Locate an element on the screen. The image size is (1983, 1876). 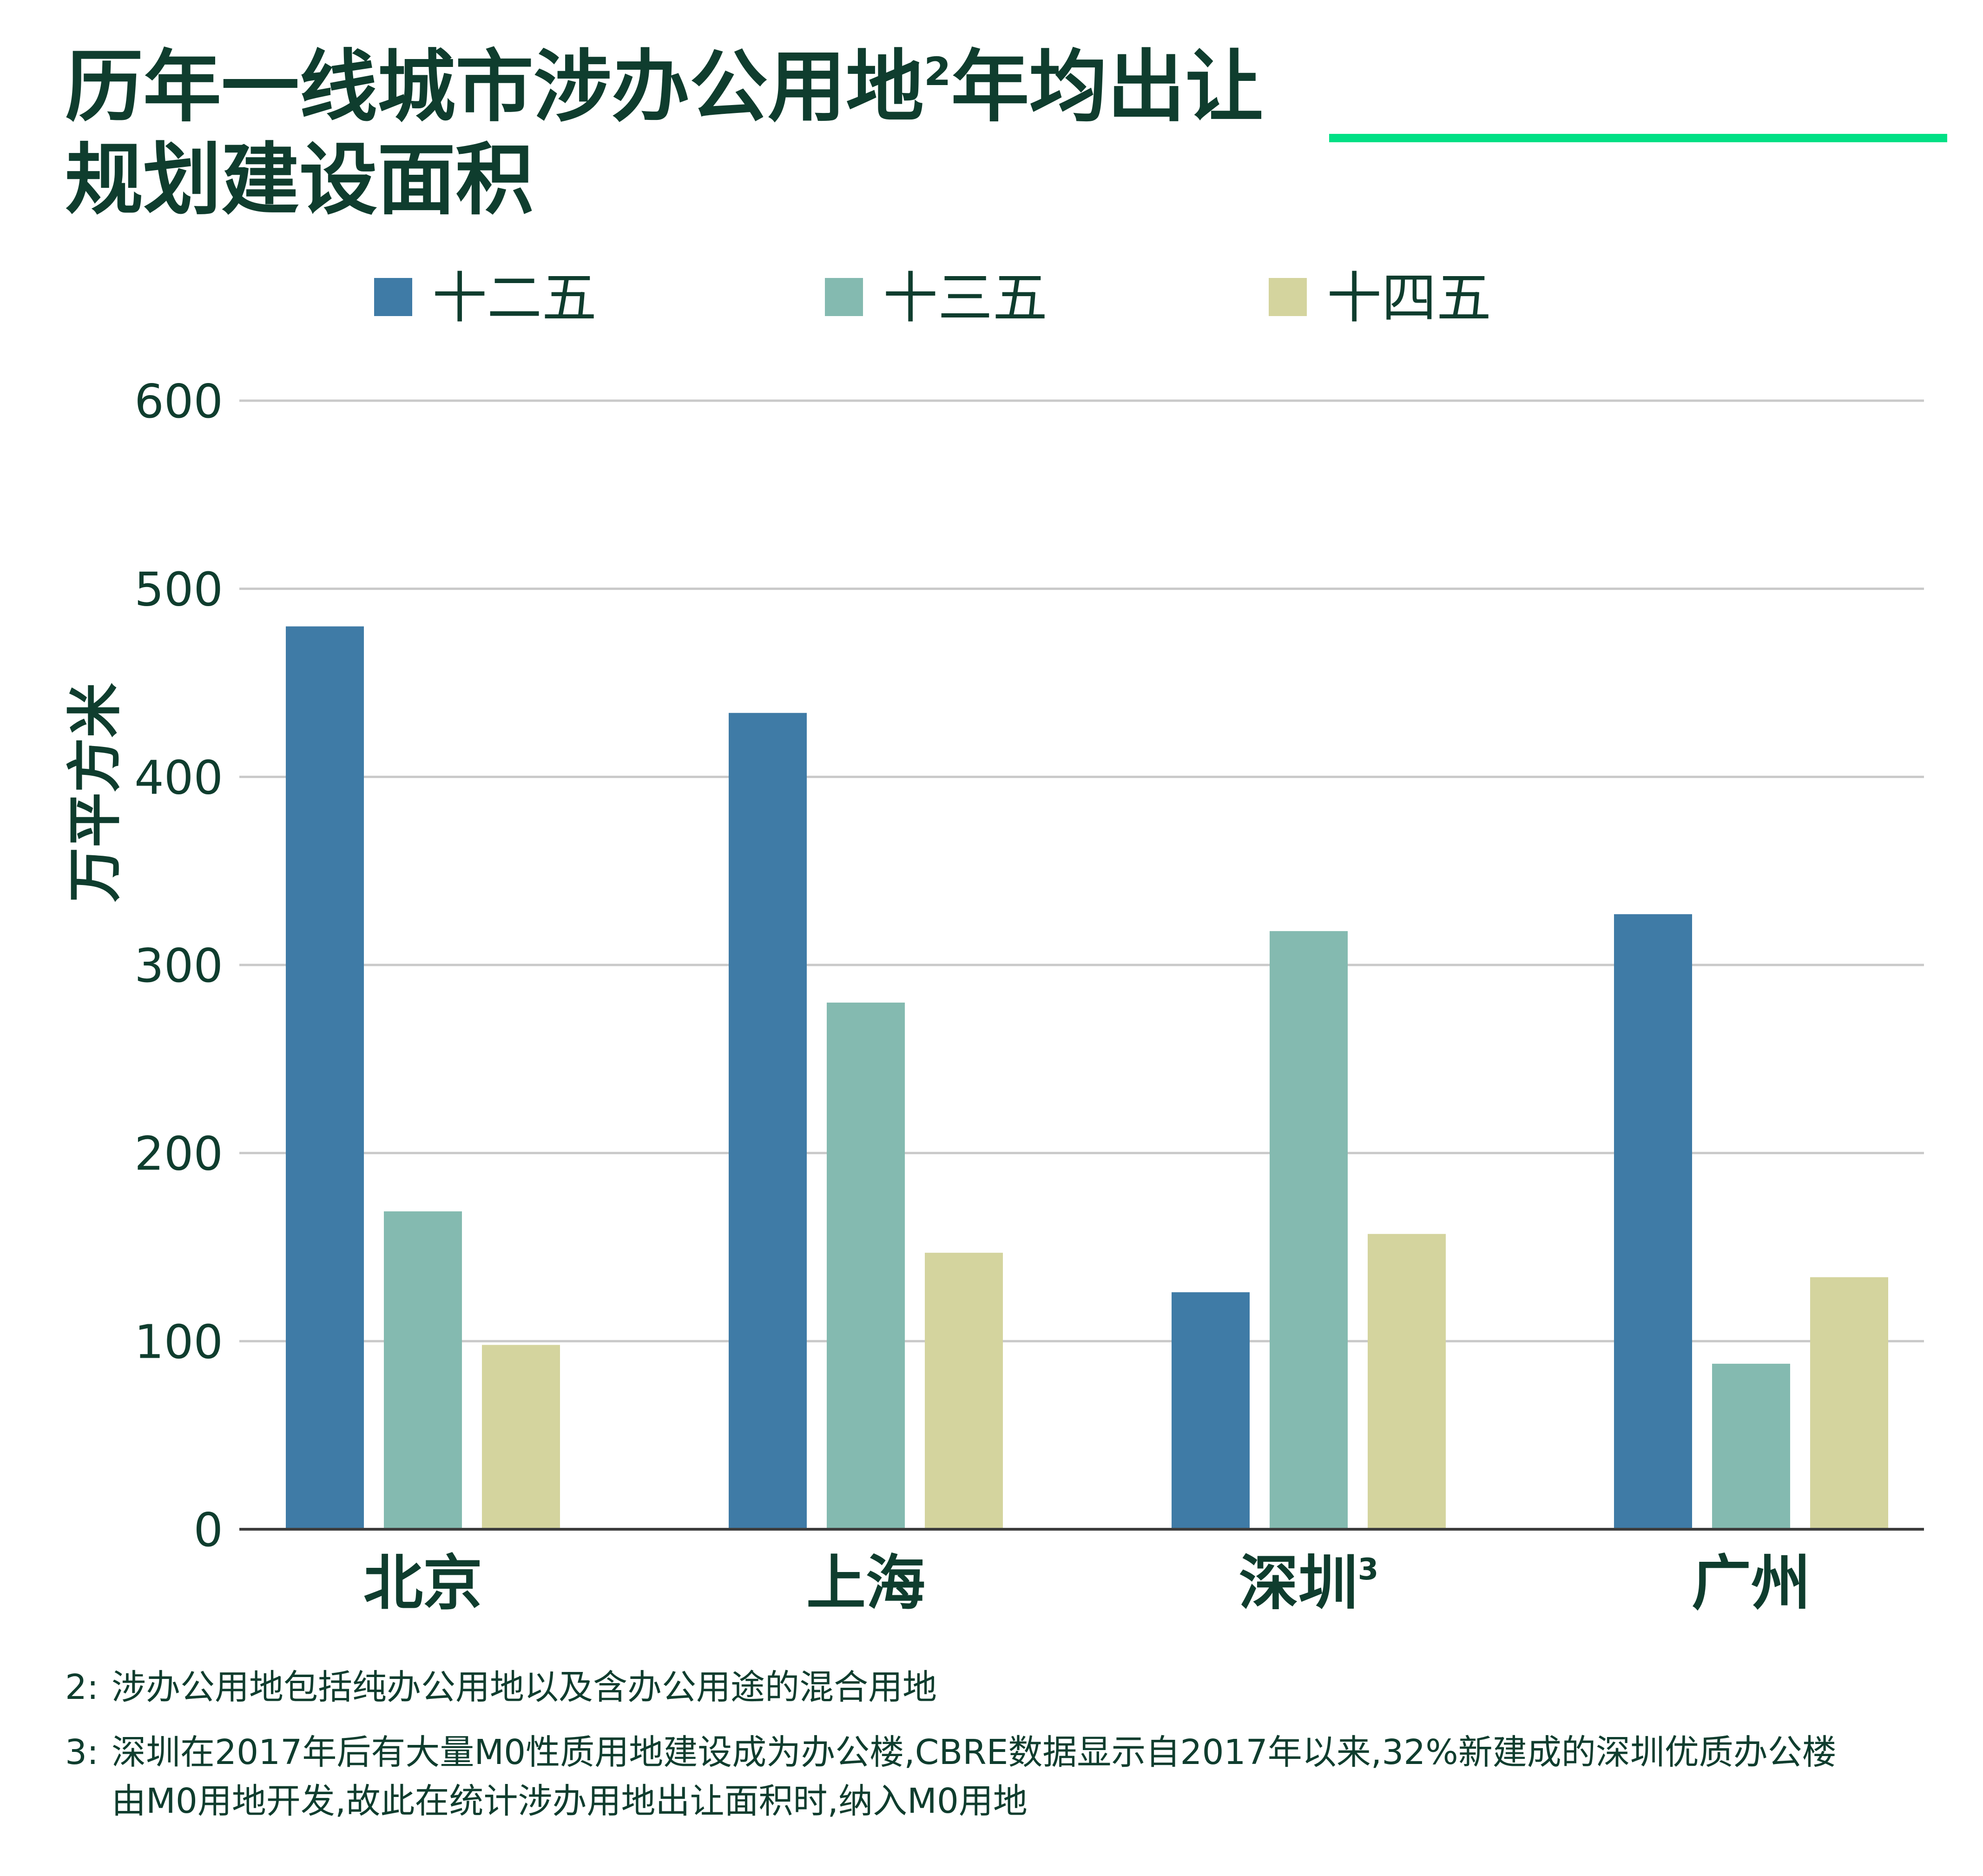
chart-title-line2: 规划建设面积 is located at coordinates (300, 179).